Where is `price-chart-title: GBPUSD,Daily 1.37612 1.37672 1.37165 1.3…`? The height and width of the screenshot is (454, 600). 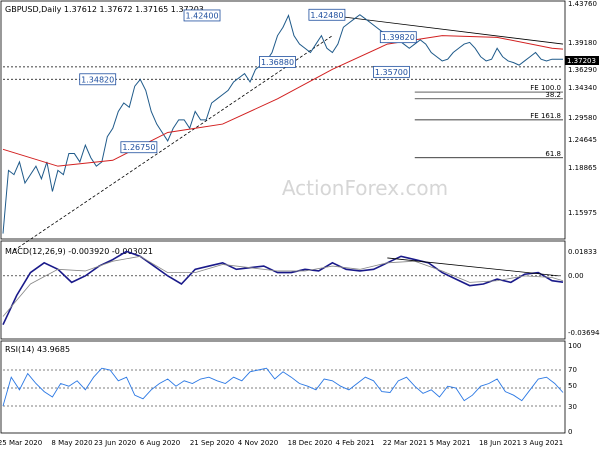 price-chart-title: GBPUSD,Daily 1.37612 1.37672 1.37165 1.3… is located at coordinates (104, 9).